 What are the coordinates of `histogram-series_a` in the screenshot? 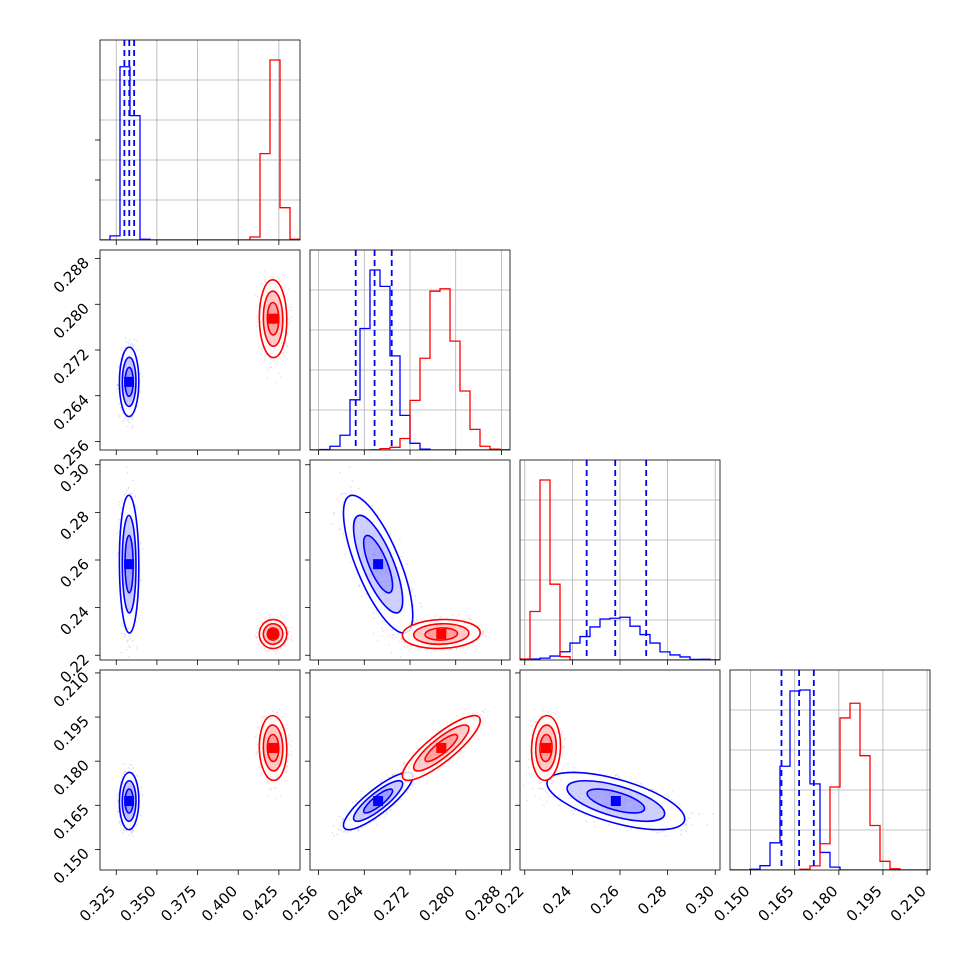 It's located at (410, 359).